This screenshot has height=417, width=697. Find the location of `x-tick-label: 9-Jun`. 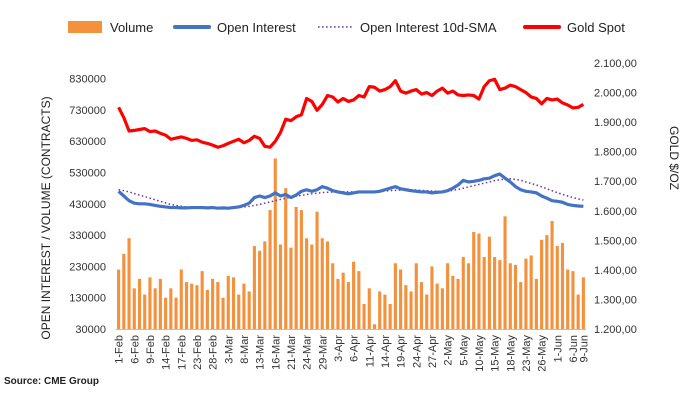

x-tick-label: 9-Jun is located at coordinates (584, 349).